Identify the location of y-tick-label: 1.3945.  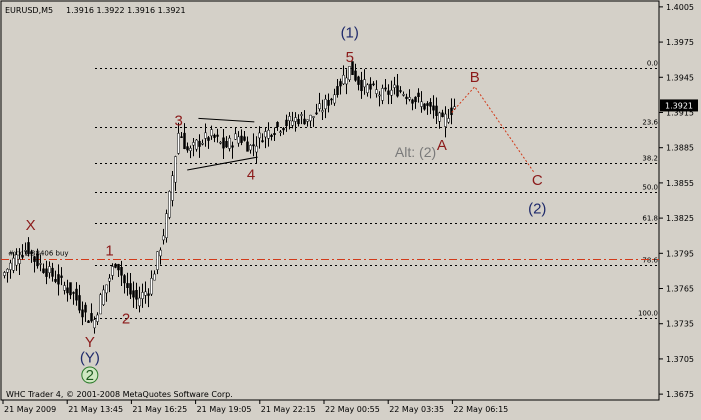
(680, 77).